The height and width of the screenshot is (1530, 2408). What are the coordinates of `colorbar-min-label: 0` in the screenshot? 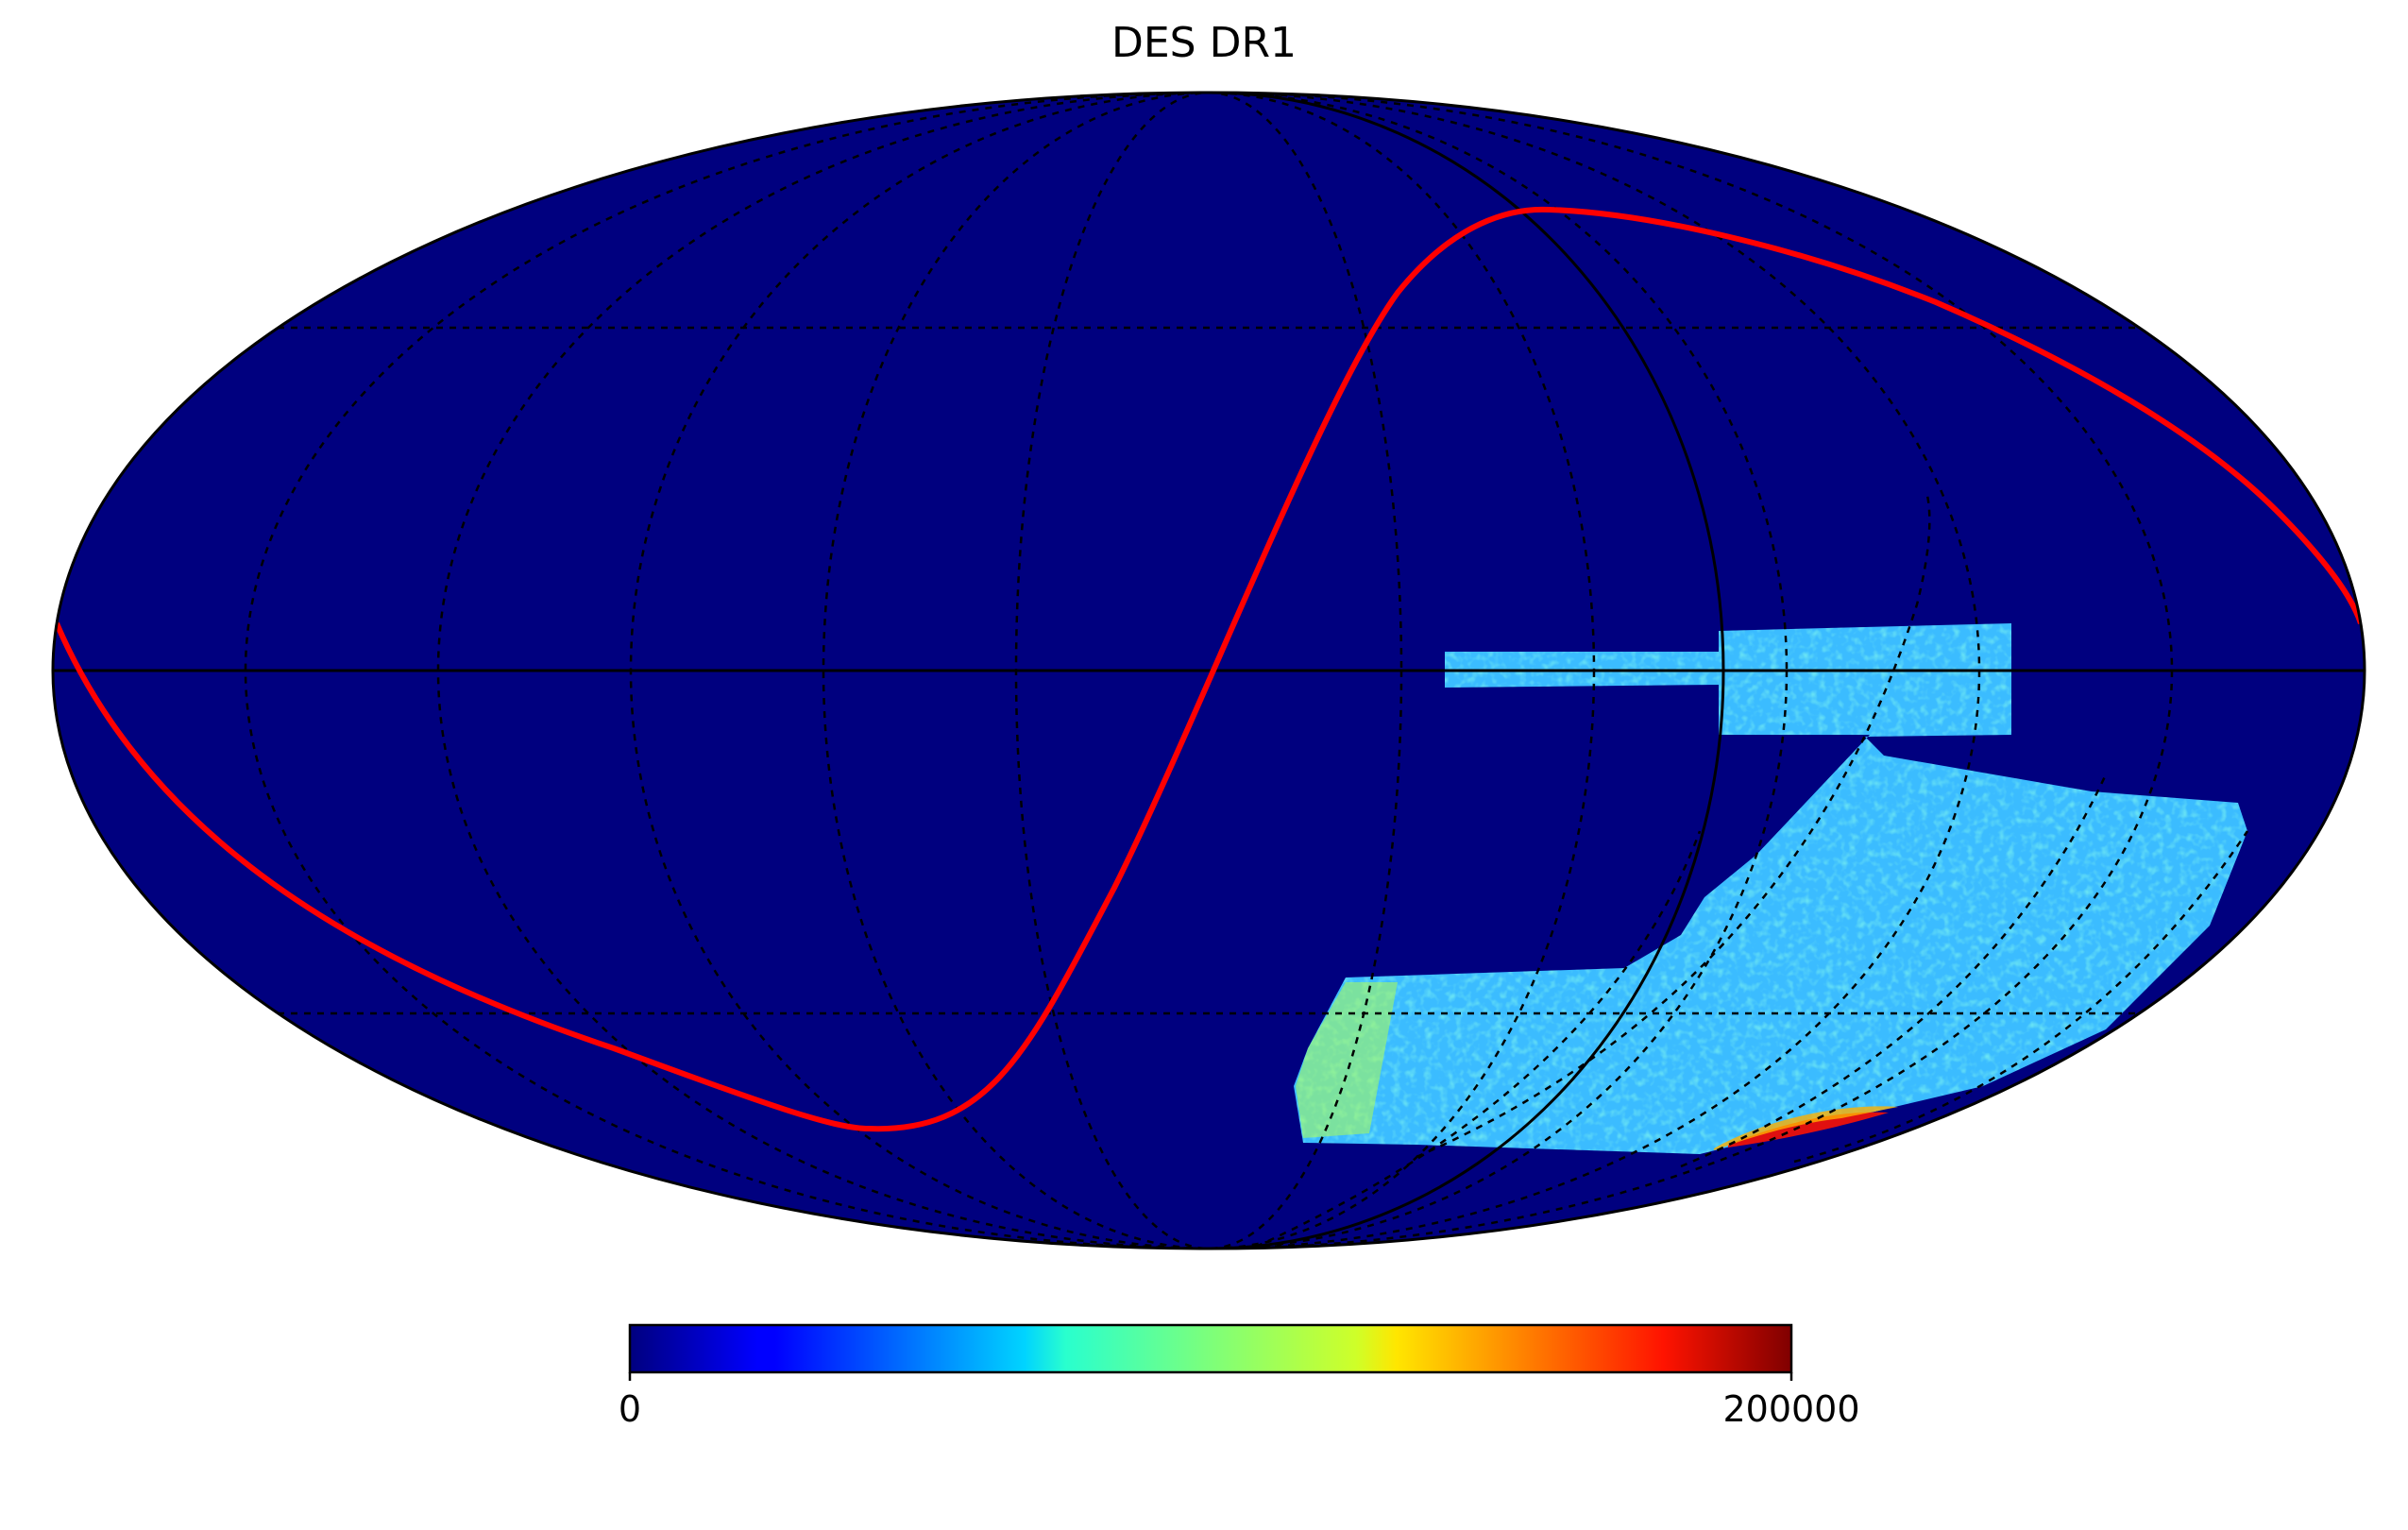 It's located at (630, 1409).